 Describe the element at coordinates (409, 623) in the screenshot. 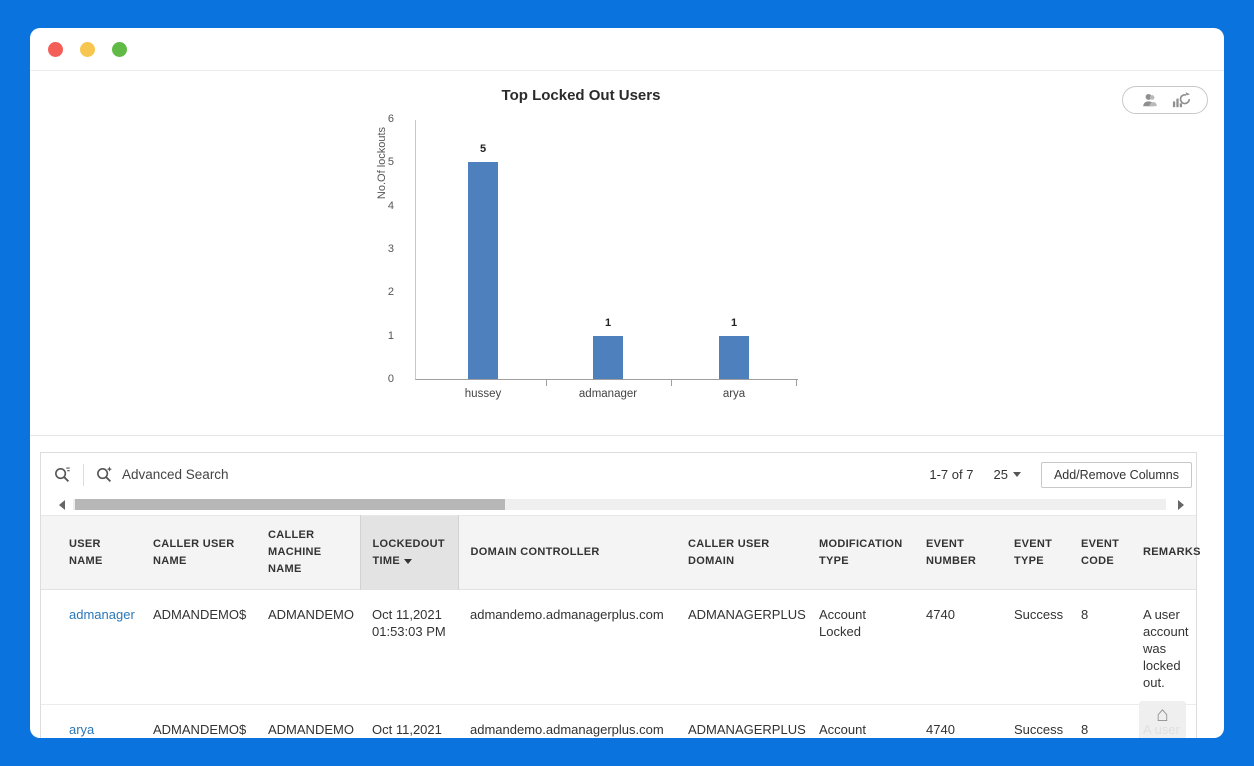

I see `lockedout_time-cell: Oct 11,2021 01:53:03 PM` at that location.